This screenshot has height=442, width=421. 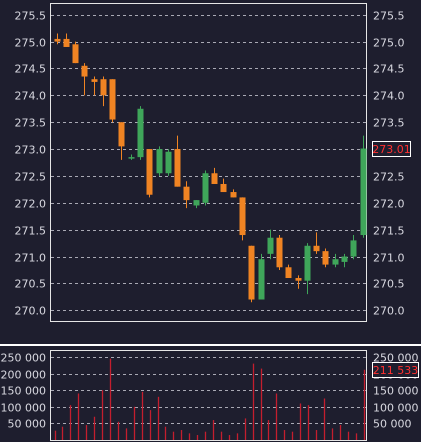 What do you see at coordinates (210, 345) in the screenshot?
I see `panel-separator` at bounding box center [210, 345].